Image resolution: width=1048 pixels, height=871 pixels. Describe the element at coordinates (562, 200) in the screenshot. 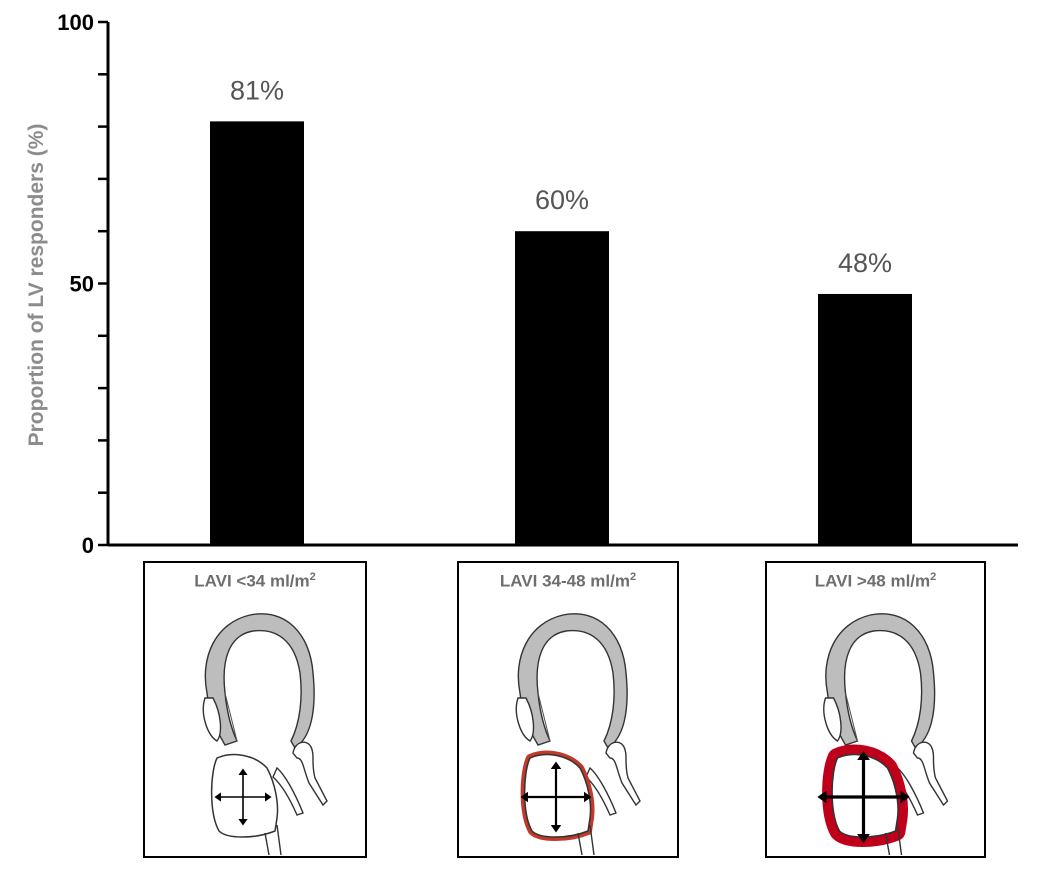

I see `data-label-2: 60%` at that location.